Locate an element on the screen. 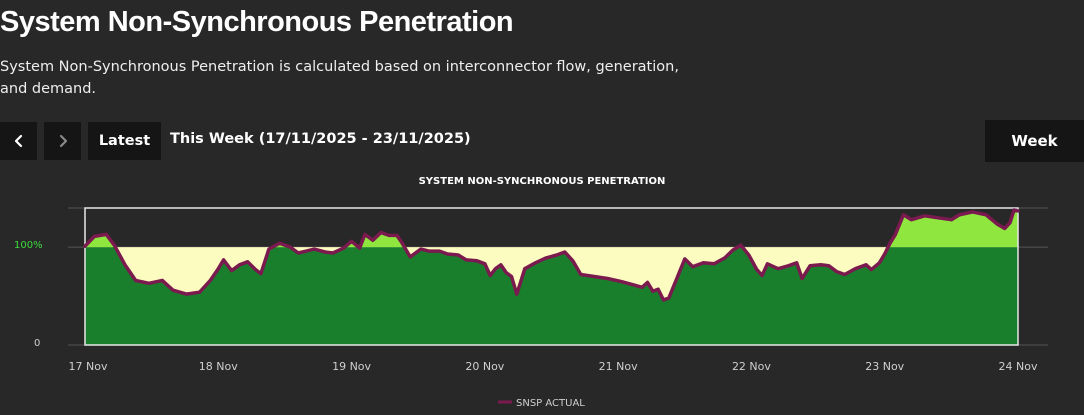  chevron-right-icon is located at coordinates (63, 141).